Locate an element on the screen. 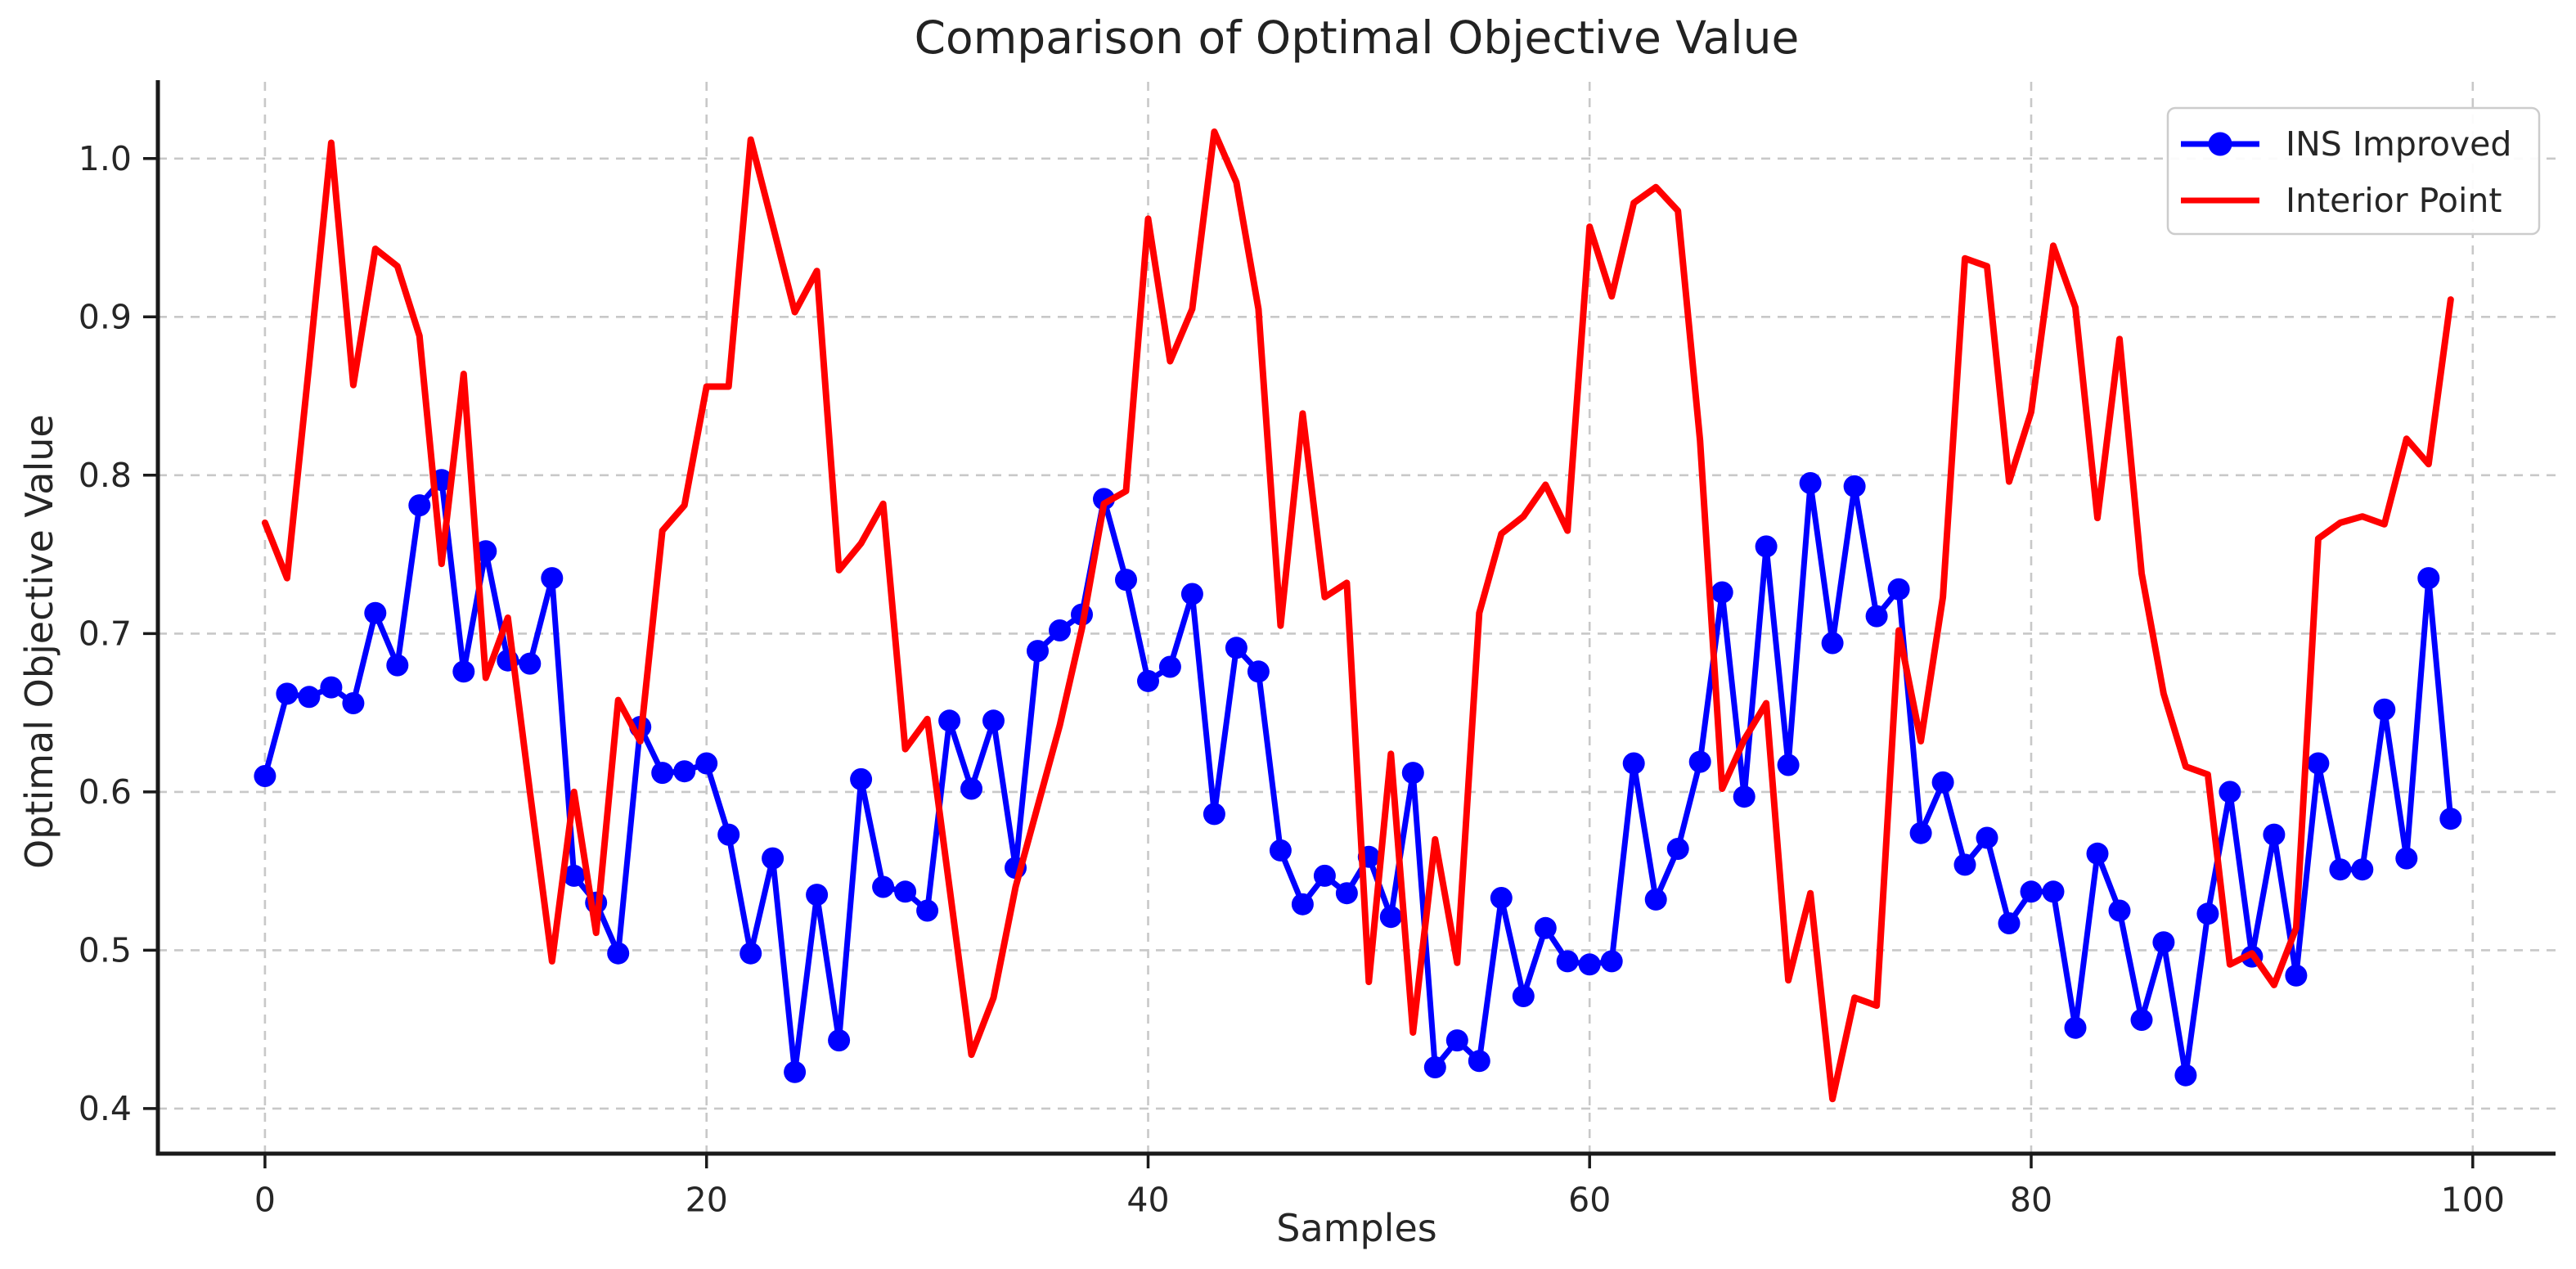 The image size is (2576, 1269). x-tick-label: 100 is located at coordinates (2473, 1200).